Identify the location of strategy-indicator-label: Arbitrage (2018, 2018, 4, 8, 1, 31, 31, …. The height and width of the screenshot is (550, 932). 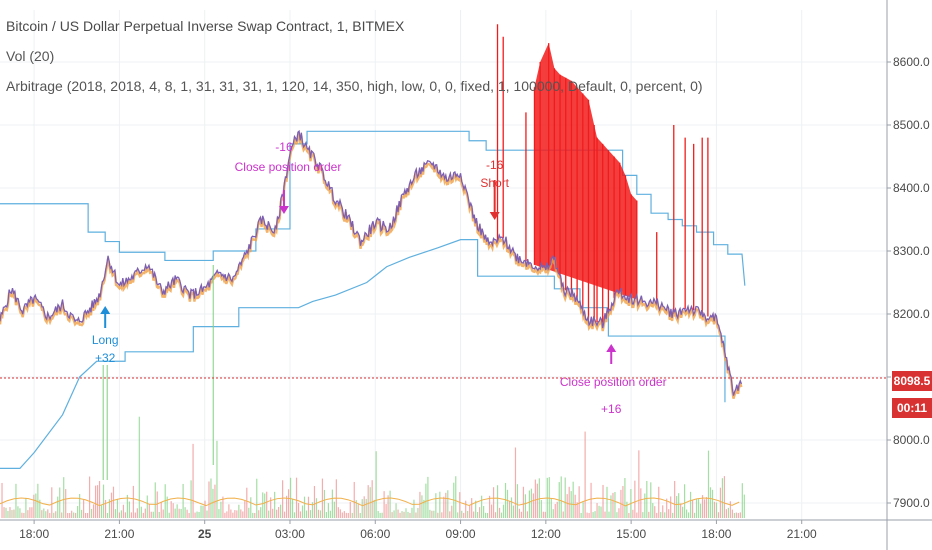
(354, 86).